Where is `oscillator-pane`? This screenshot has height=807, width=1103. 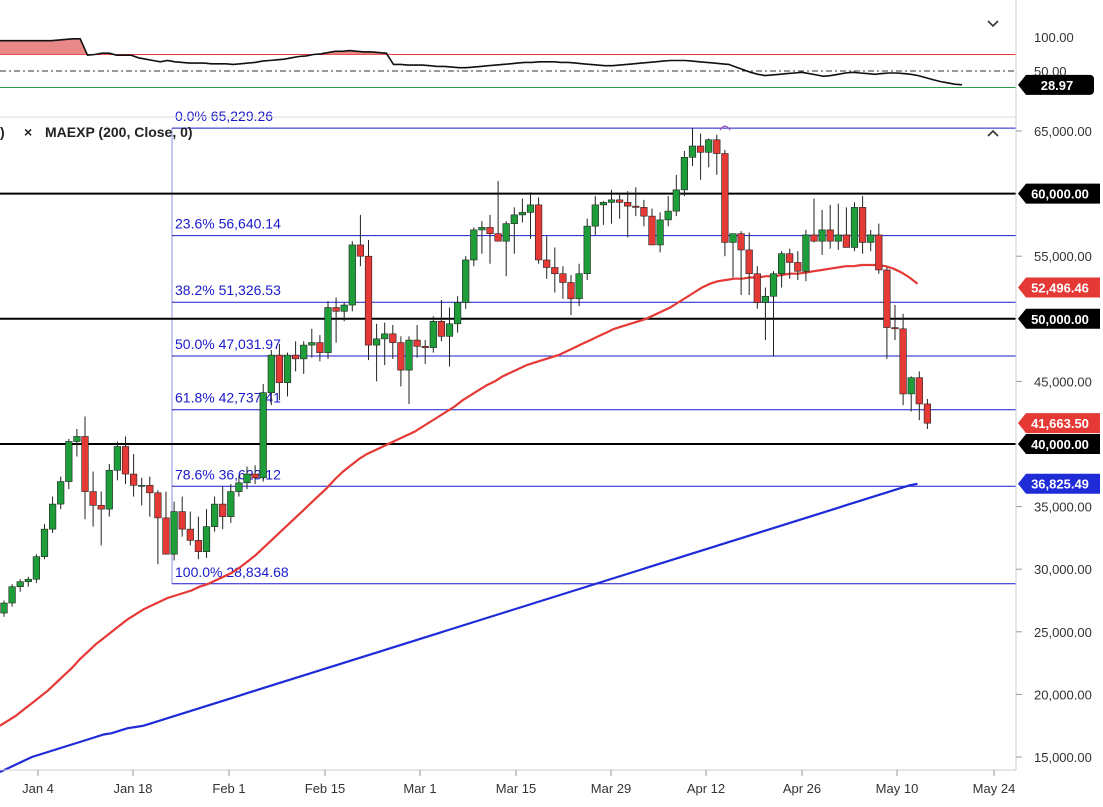
oscillator-pane is located at coordinates (508, 62).